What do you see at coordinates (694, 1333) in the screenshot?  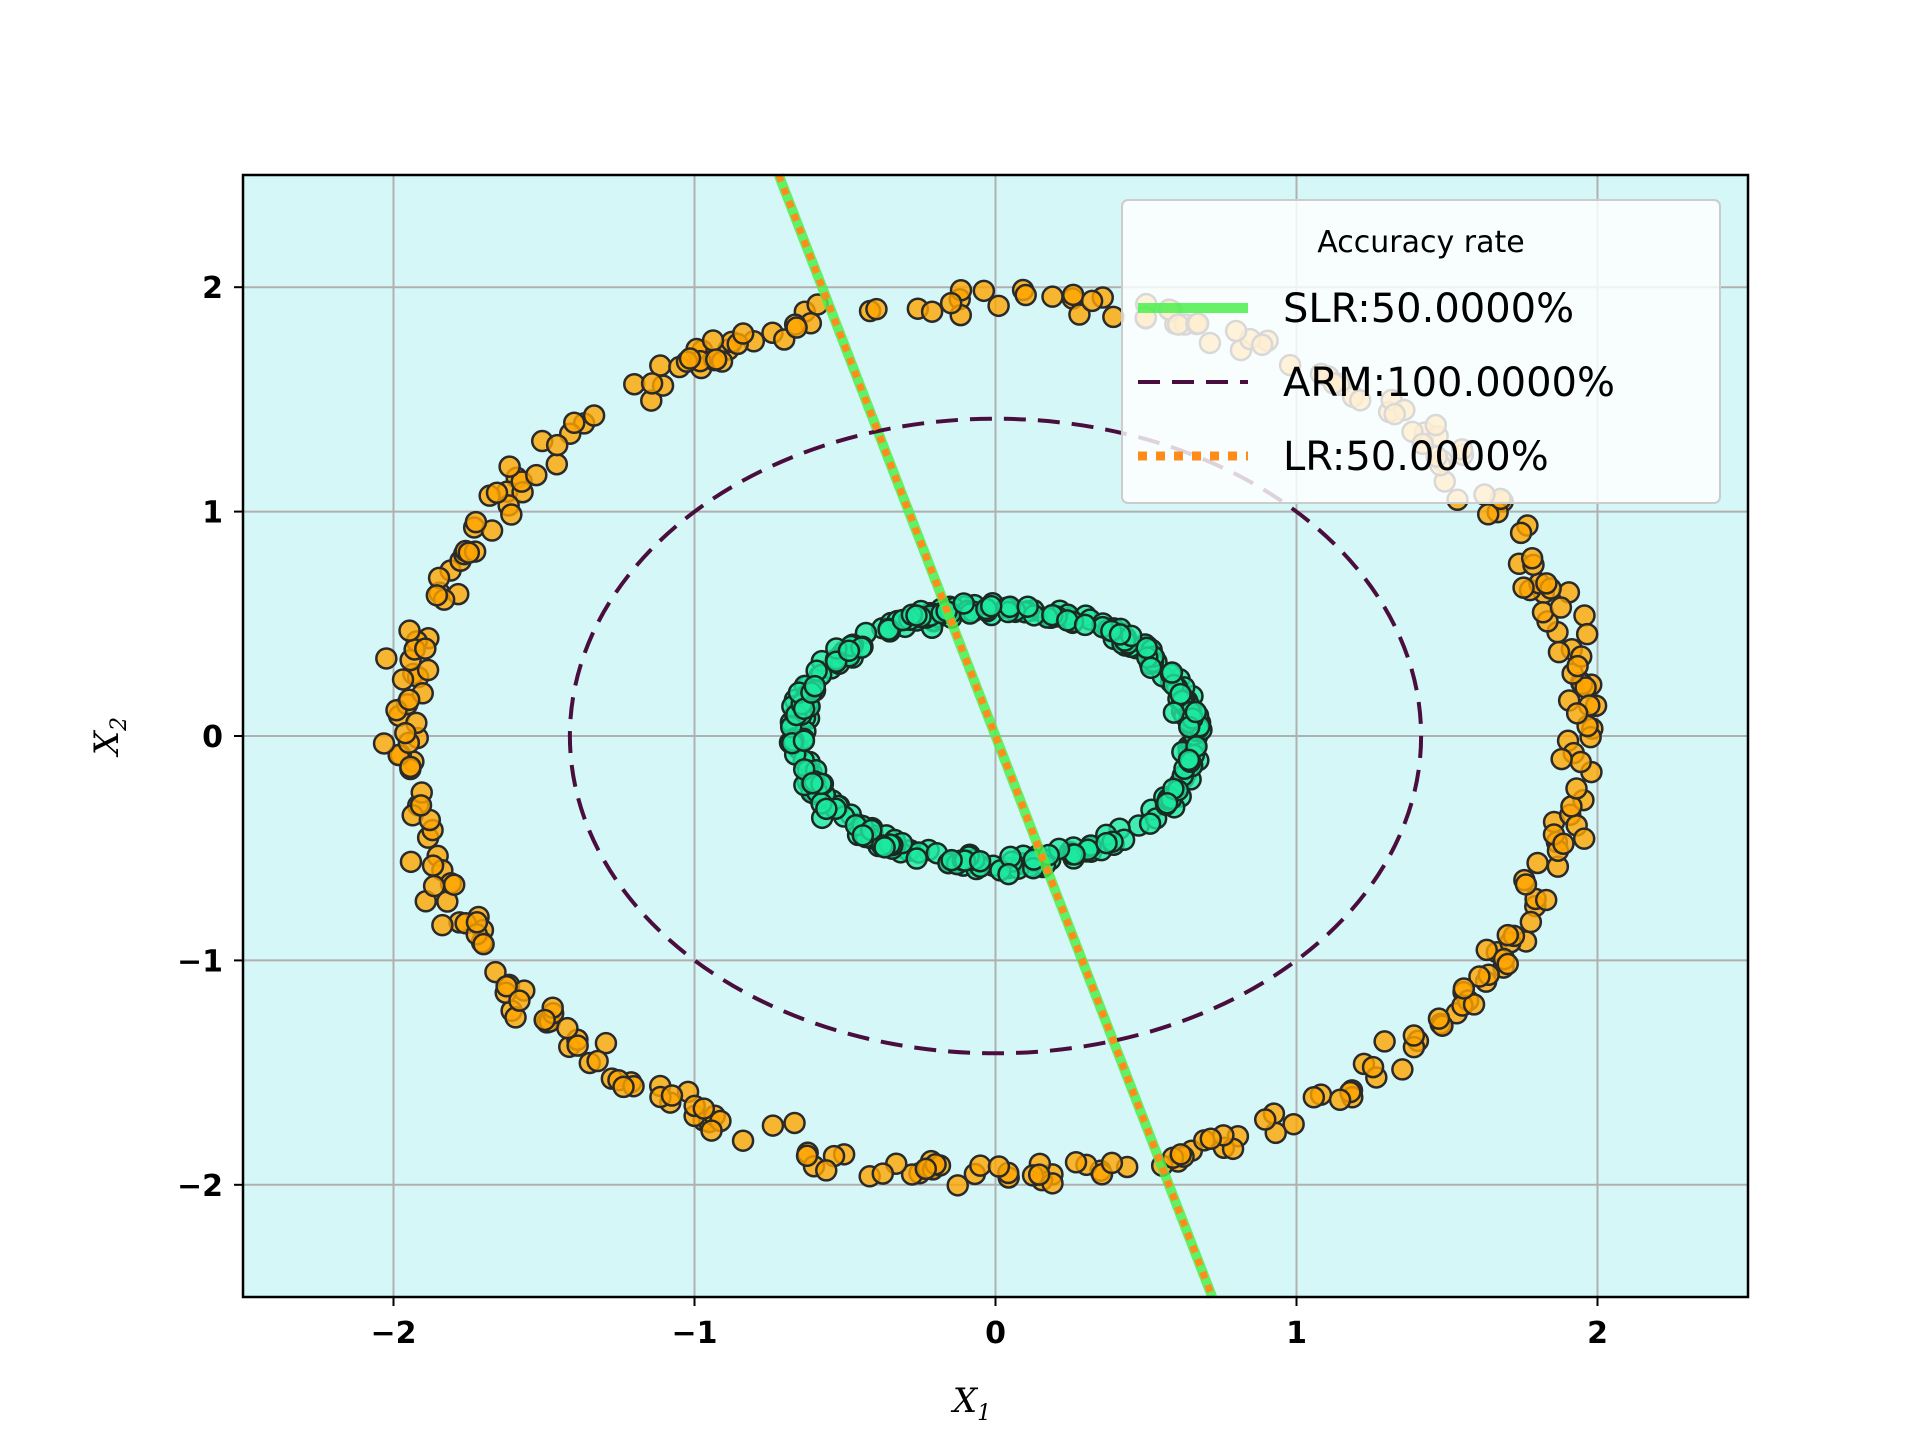 I see `x-tick-label: −1` at bounding box center [694, 1333].